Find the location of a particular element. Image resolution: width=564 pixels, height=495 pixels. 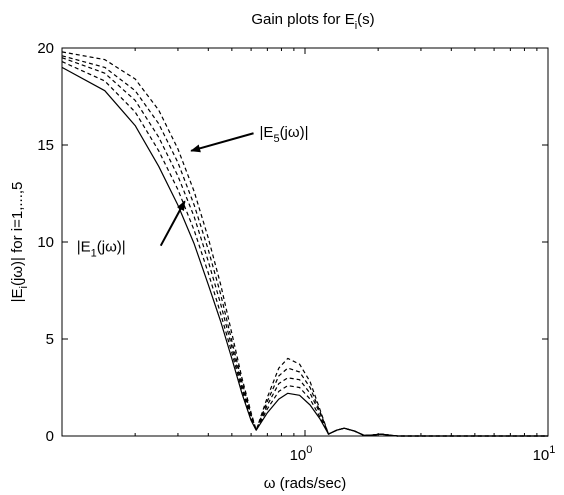

chart-title: Gain plots for Ei(s) is located at coordinates (312, 21).